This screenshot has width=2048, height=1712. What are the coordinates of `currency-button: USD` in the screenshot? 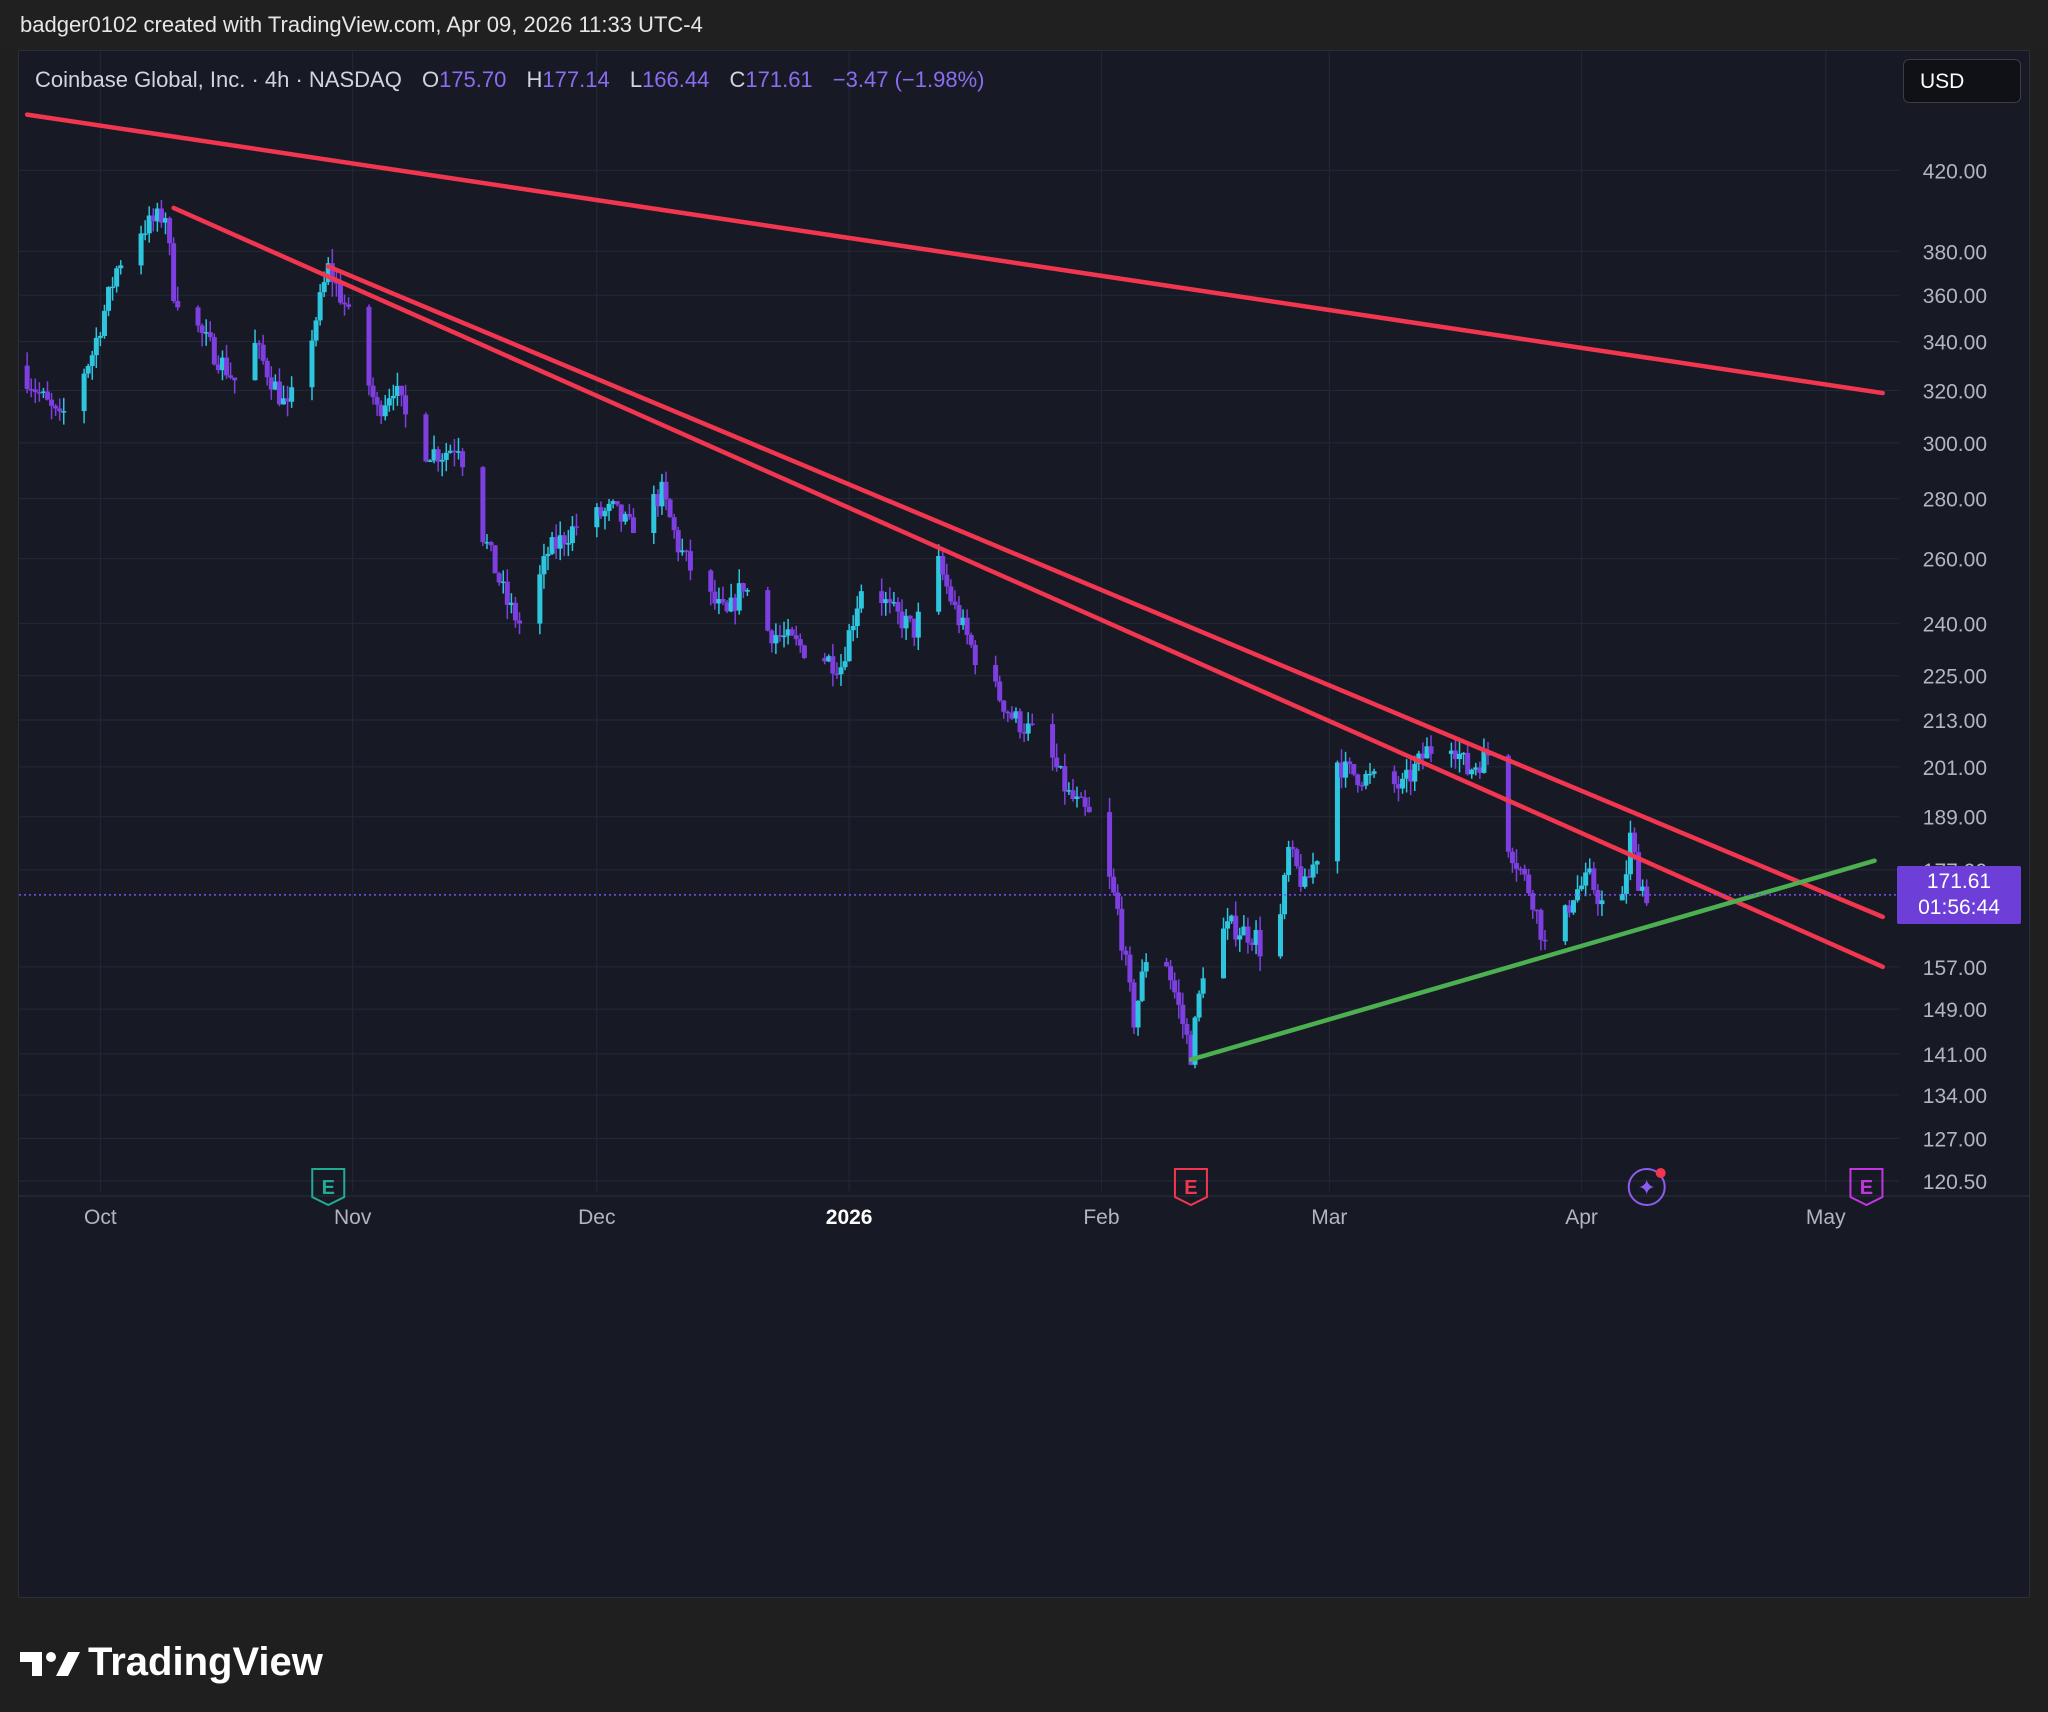 It's located at (1962, 81).